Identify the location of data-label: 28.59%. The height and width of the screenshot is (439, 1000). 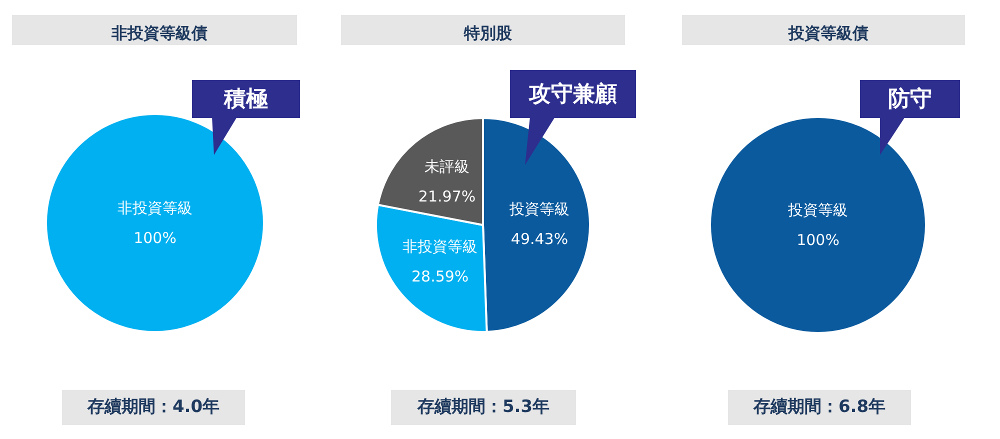
(440, 277).